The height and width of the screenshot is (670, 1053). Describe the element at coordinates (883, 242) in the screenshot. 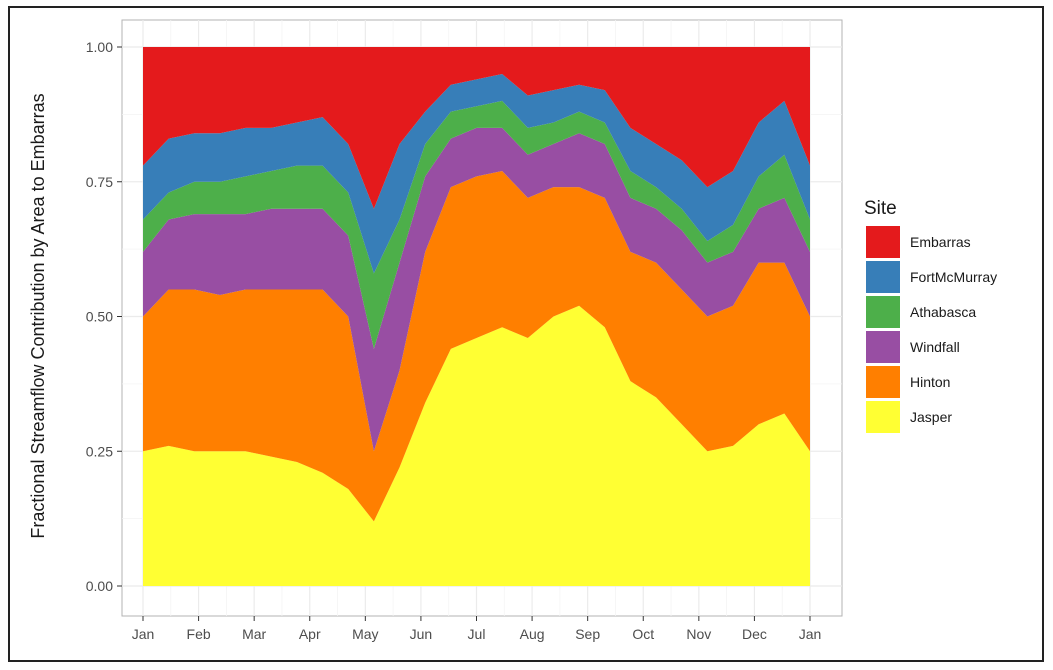

I see `legend-swatch-embarras` at that location.